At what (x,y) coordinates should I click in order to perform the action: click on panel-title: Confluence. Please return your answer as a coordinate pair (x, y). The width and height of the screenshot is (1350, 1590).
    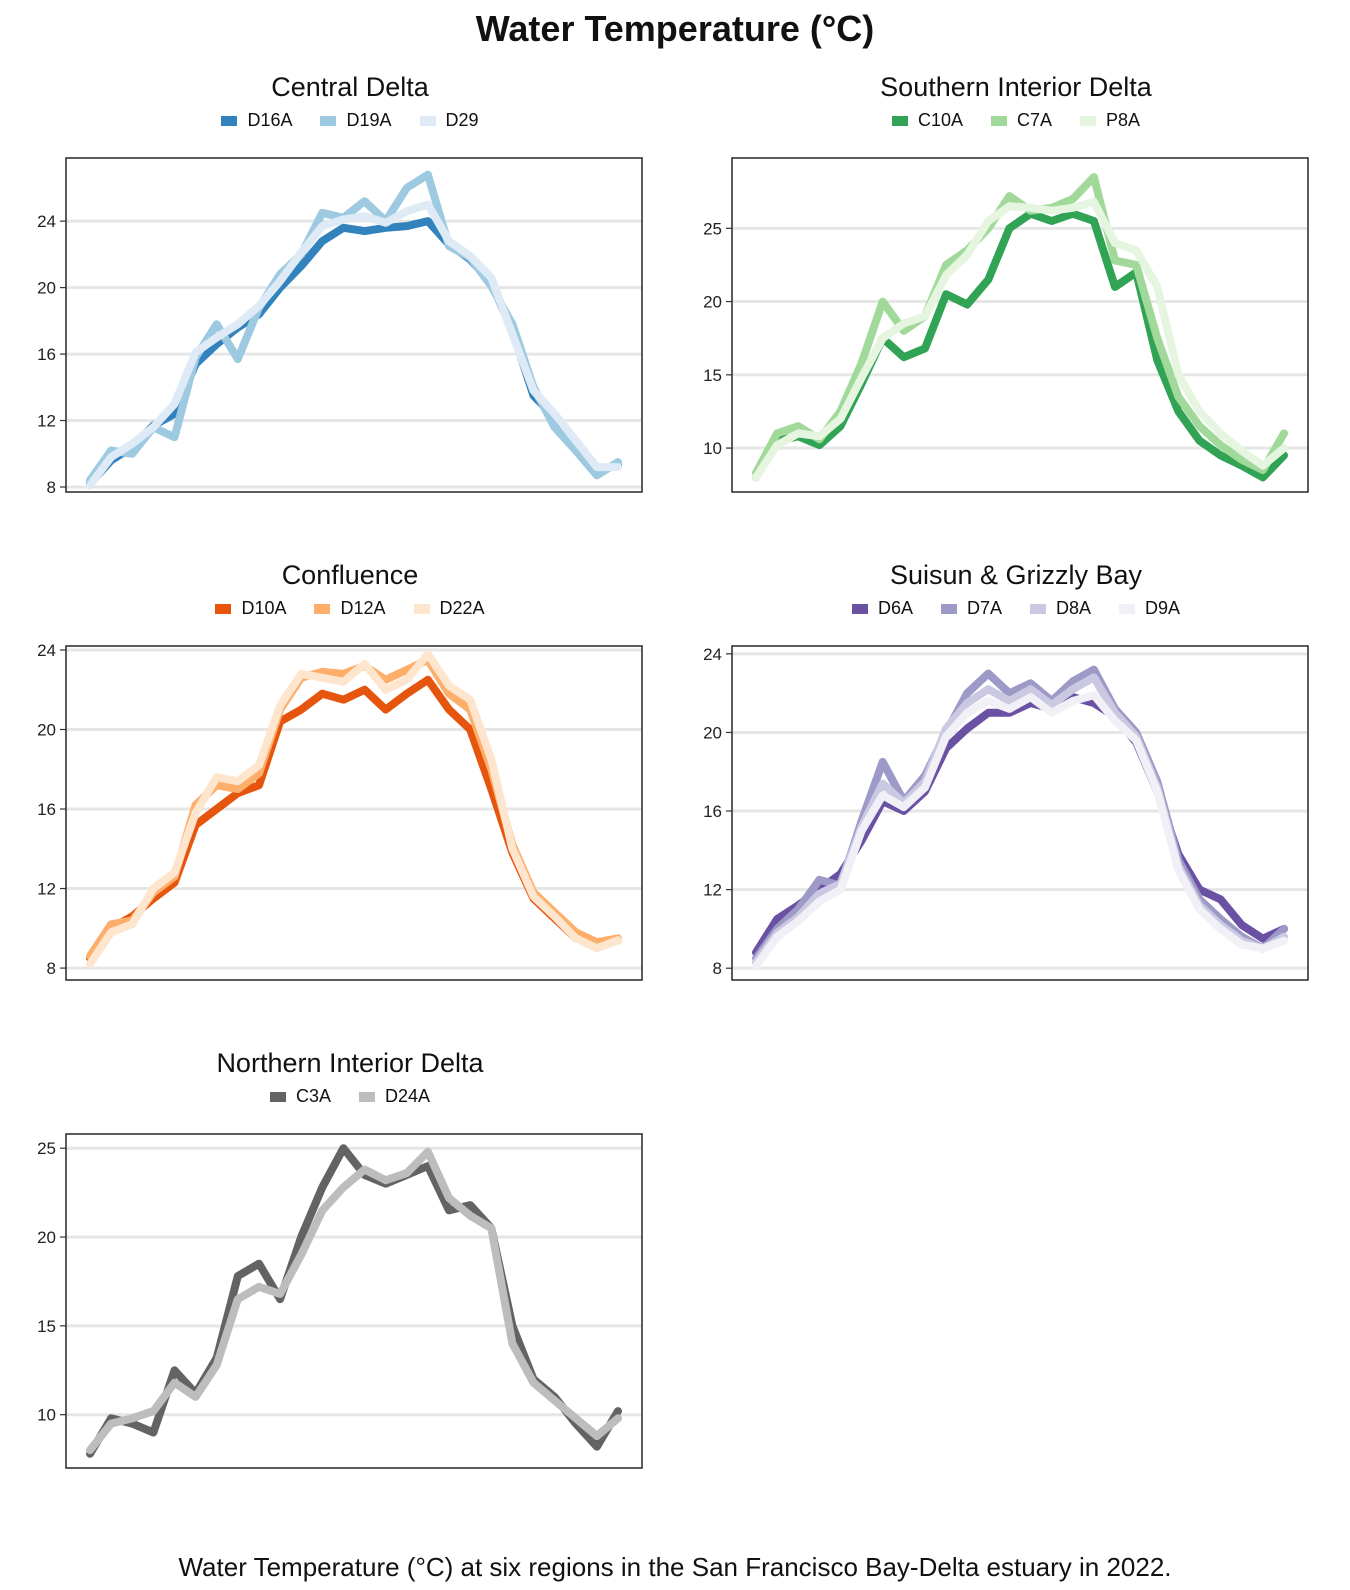
    Looking at the image, I should click on (350, 575).